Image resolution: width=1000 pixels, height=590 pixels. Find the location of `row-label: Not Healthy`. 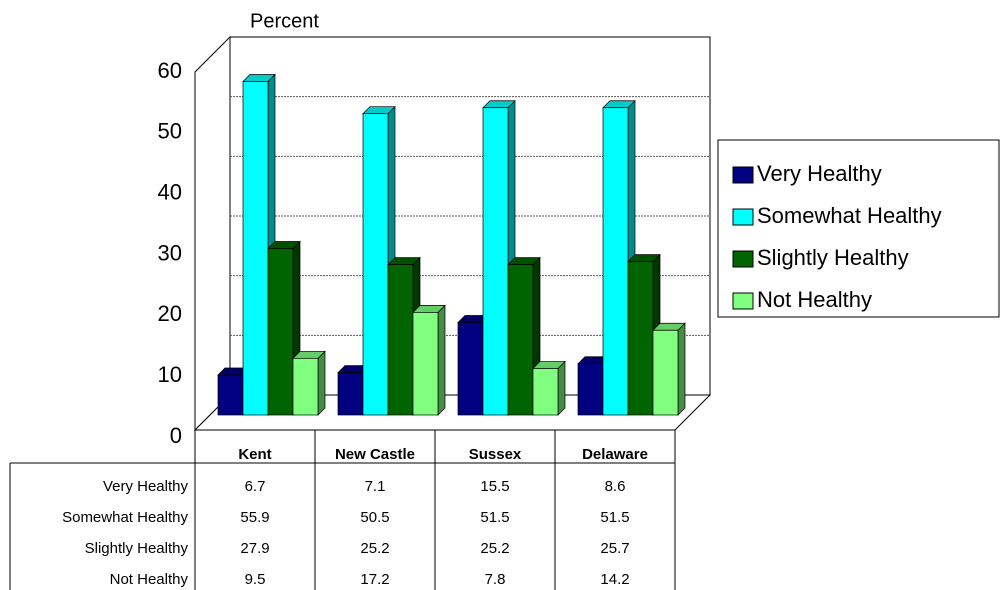

row-label: Not Healthy is located at coordinates (149, 579).